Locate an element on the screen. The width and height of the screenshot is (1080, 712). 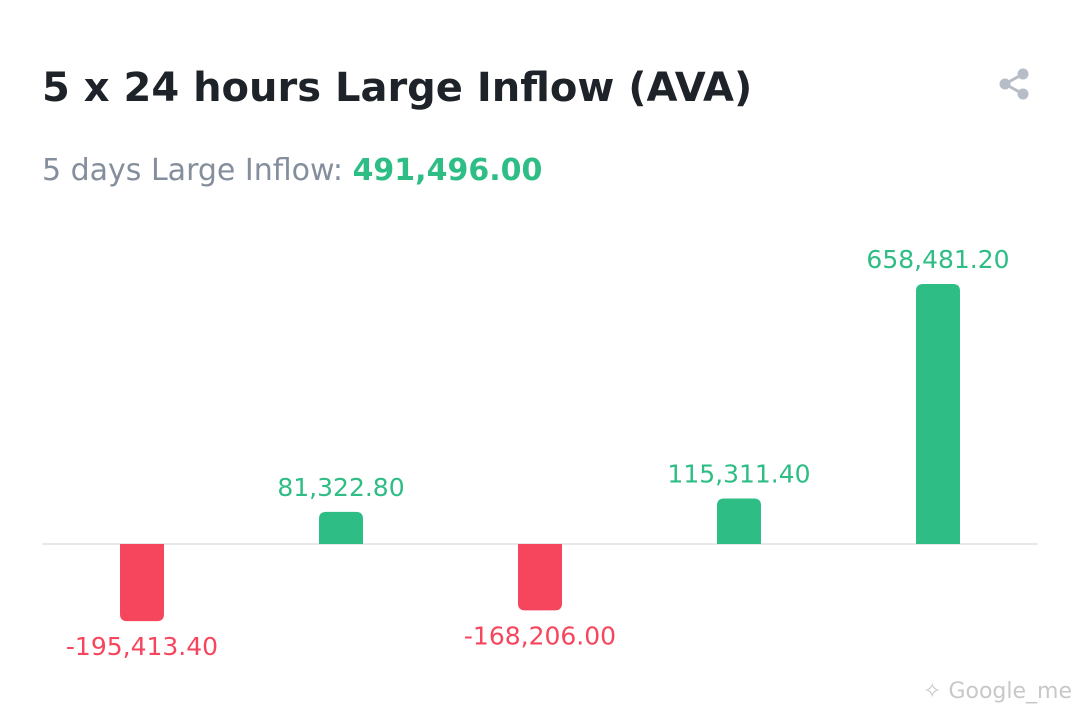
summary: 5 days Large Inflow: 491,496.00 is located at coordinates (292, 171).